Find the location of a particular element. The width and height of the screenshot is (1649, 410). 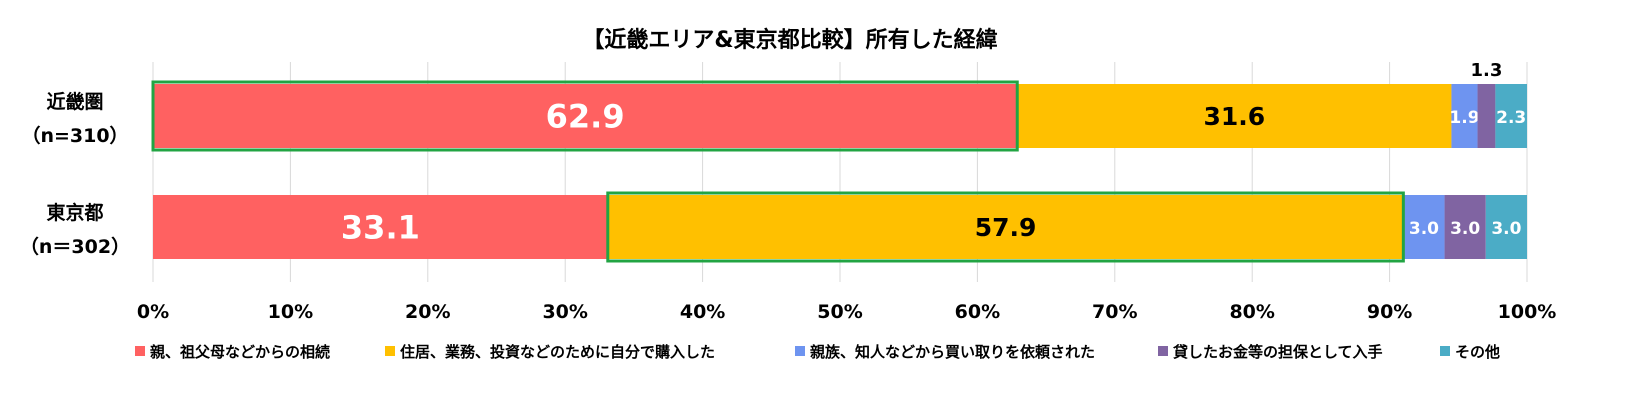

row-n-label: （n=310） is located at coordinates (74, 135).